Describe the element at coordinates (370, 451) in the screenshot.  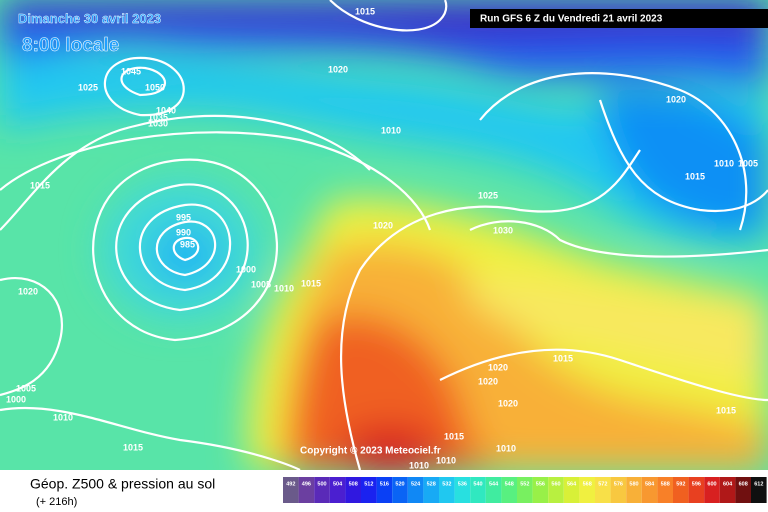
I see `copyright: Copyright © 2023 Meteociel.fr` at that location.